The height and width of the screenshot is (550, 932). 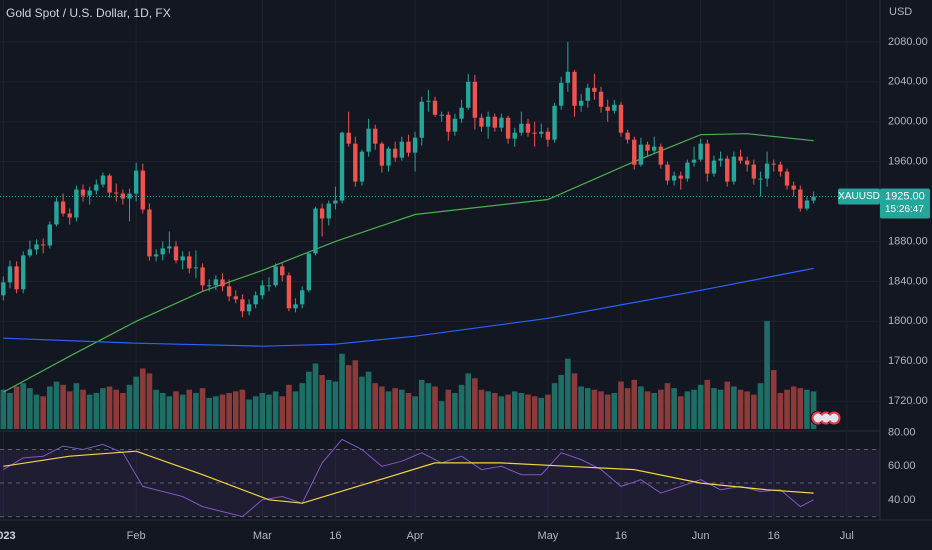 I want to click on symbol-label: XAUUSD, so click(x=859, y=196).